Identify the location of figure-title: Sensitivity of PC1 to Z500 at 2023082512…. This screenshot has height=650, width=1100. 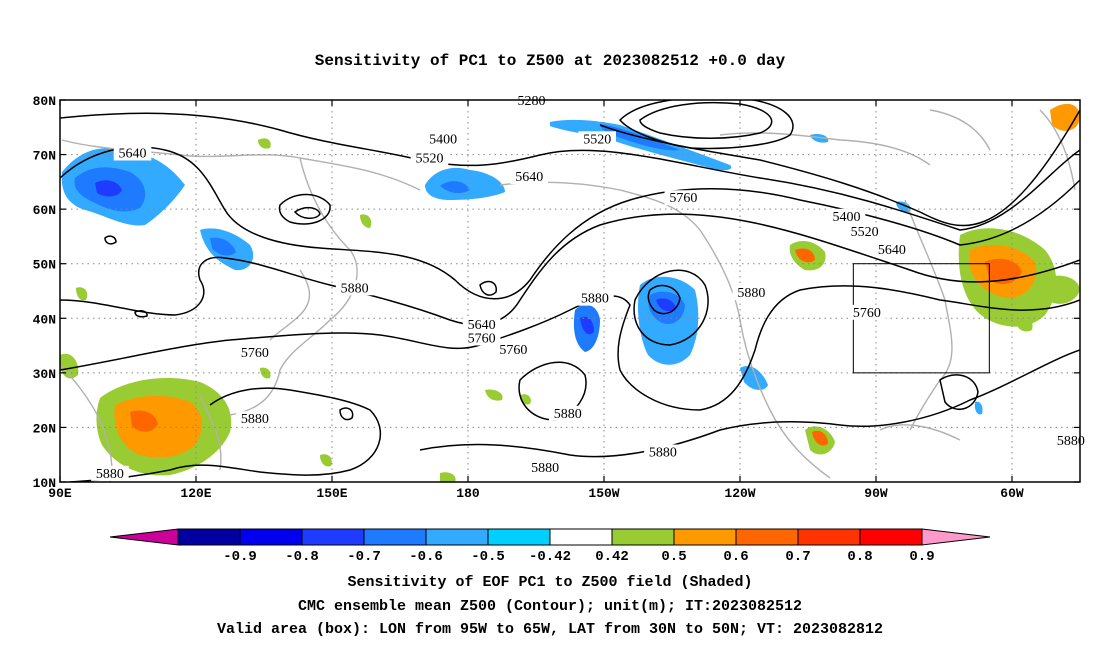
(550, 61).